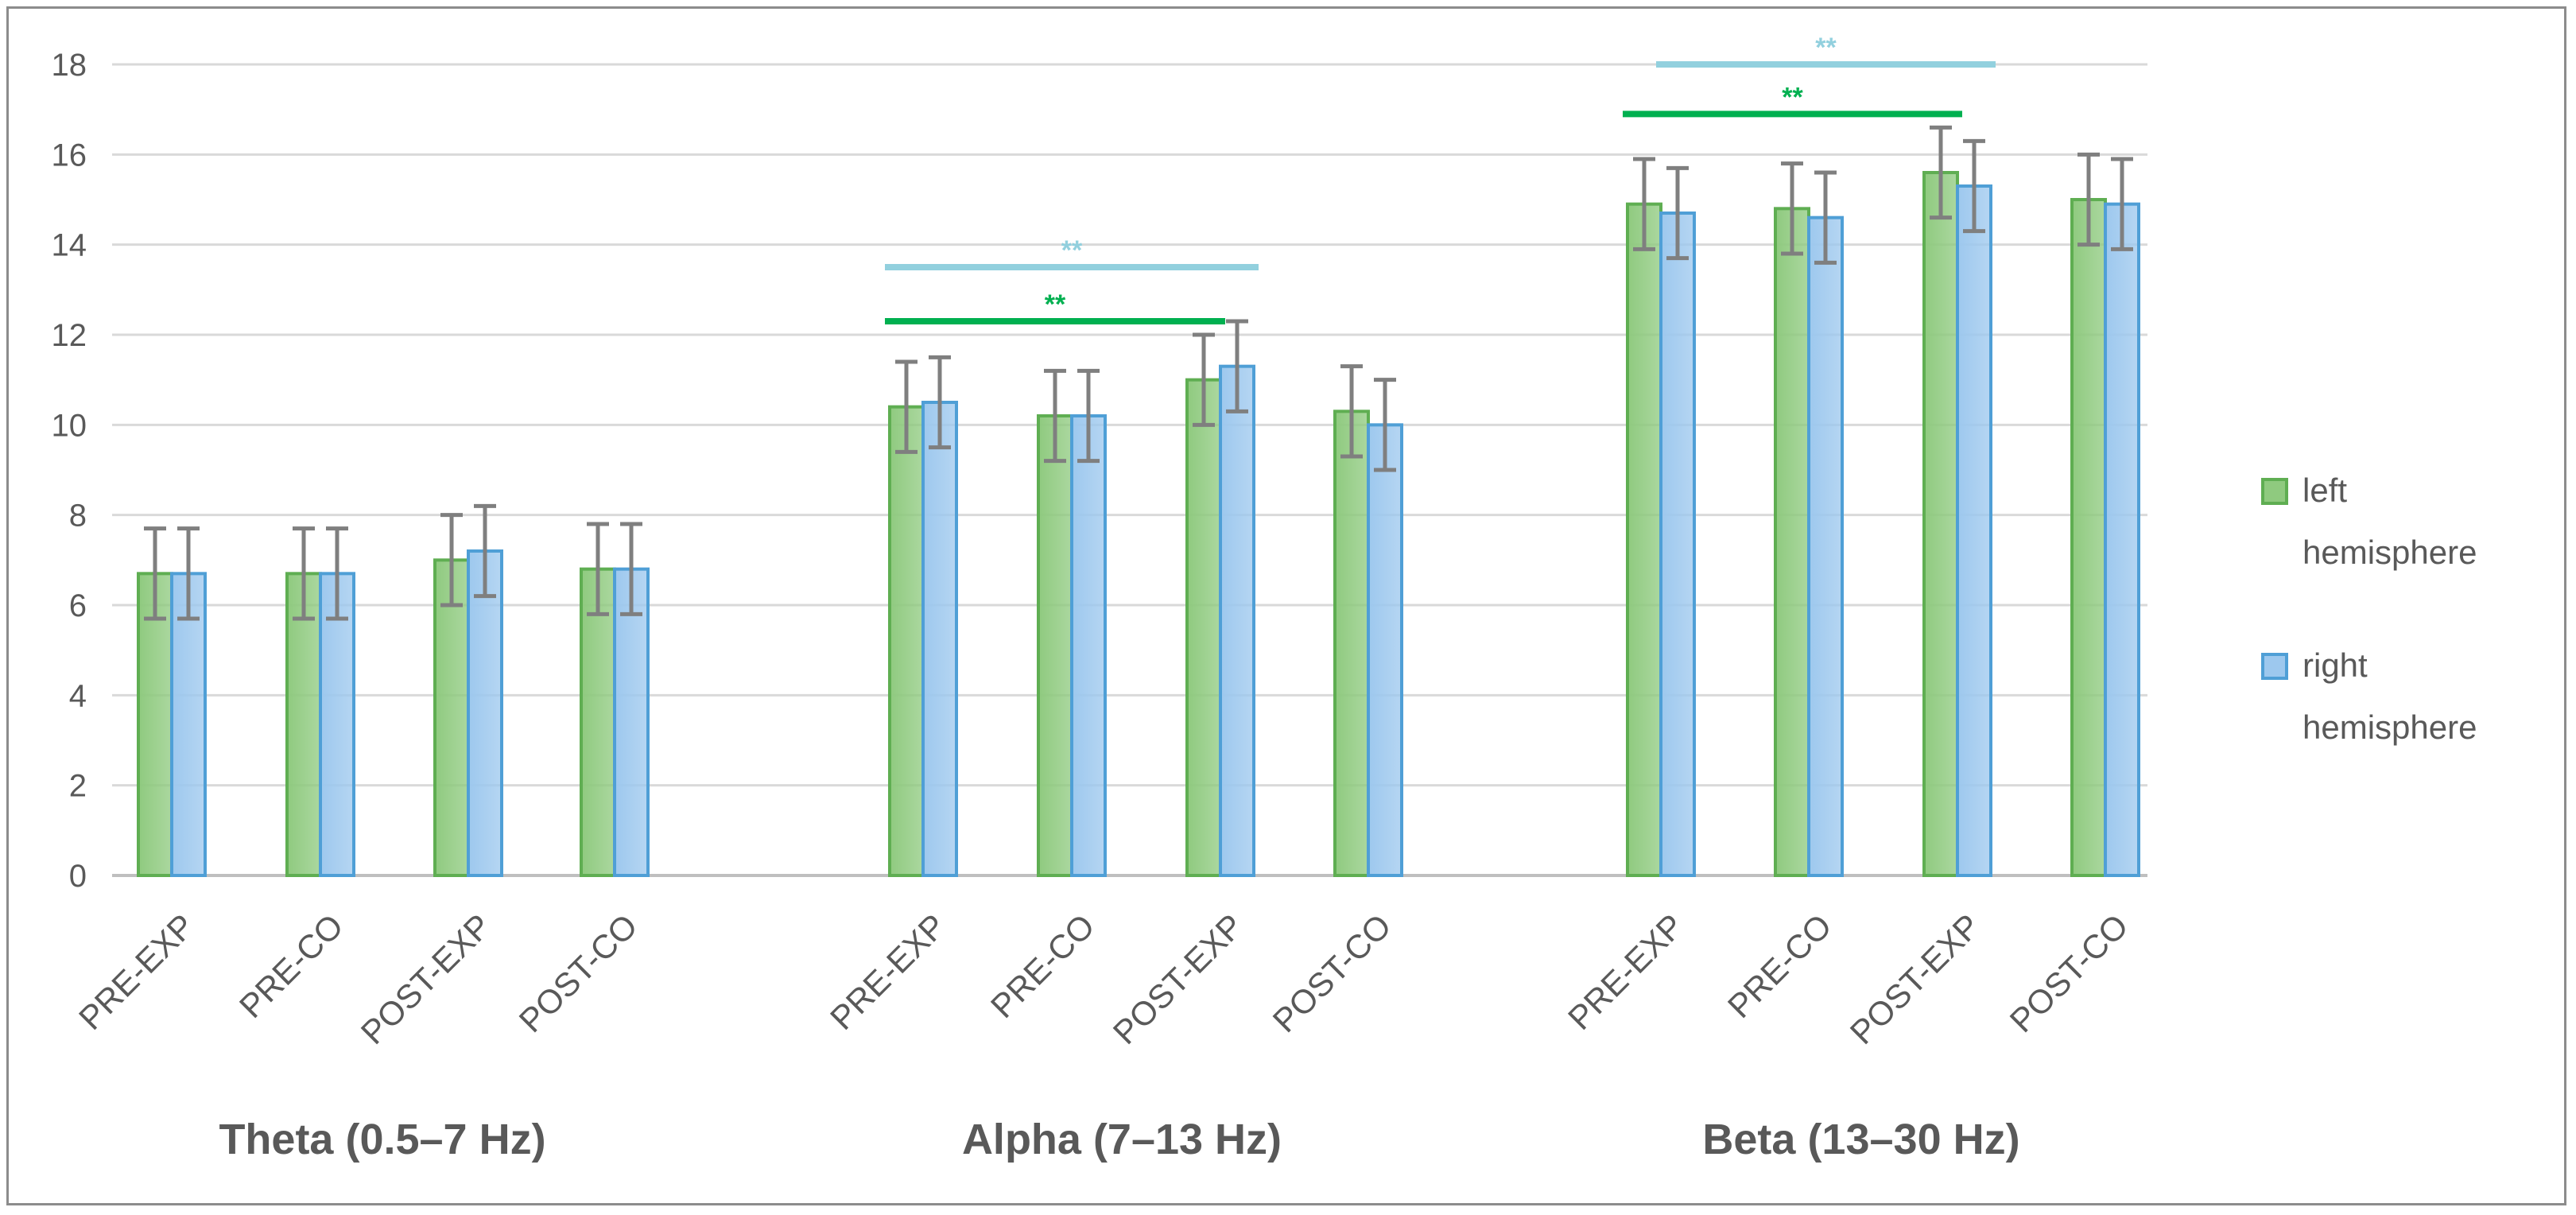 The width and height of the screenshot is (2576, 1215). What do you see at coordinates (70, 425) in the screenshot?
I see `y-tick-label: 10` at bounding box center [70, 425].